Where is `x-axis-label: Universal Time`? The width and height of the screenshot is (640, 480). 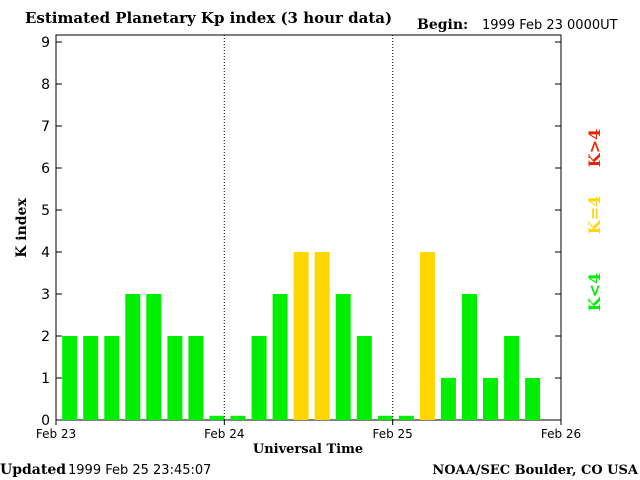 x-axis-label: Universal Time is located at coordinates (308, 449).